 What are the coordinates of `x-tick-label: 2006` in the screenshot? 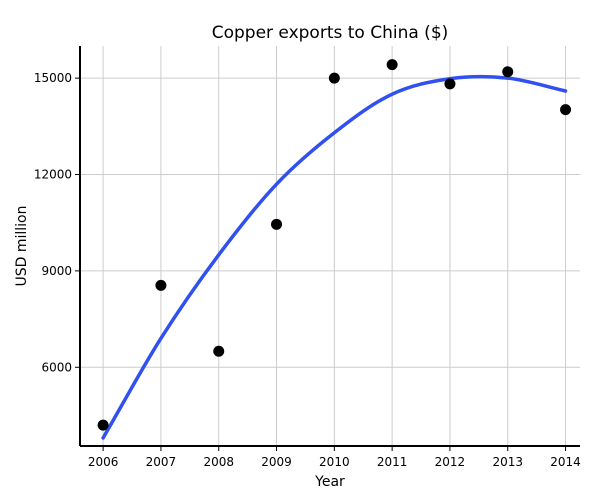 It's located at (103, 462).